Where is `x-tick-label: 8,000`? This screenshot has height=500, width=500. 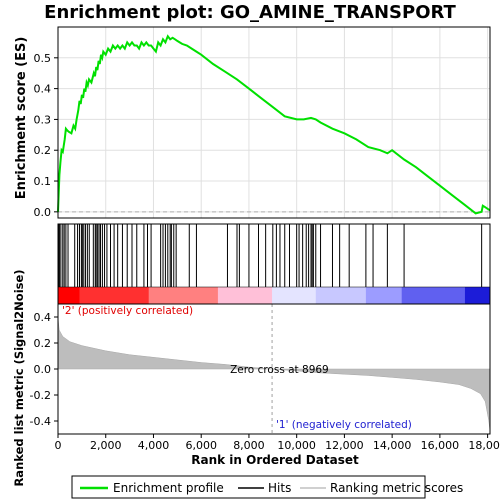
x-tick-label: 8,000 is located at coordinates (249, 445).